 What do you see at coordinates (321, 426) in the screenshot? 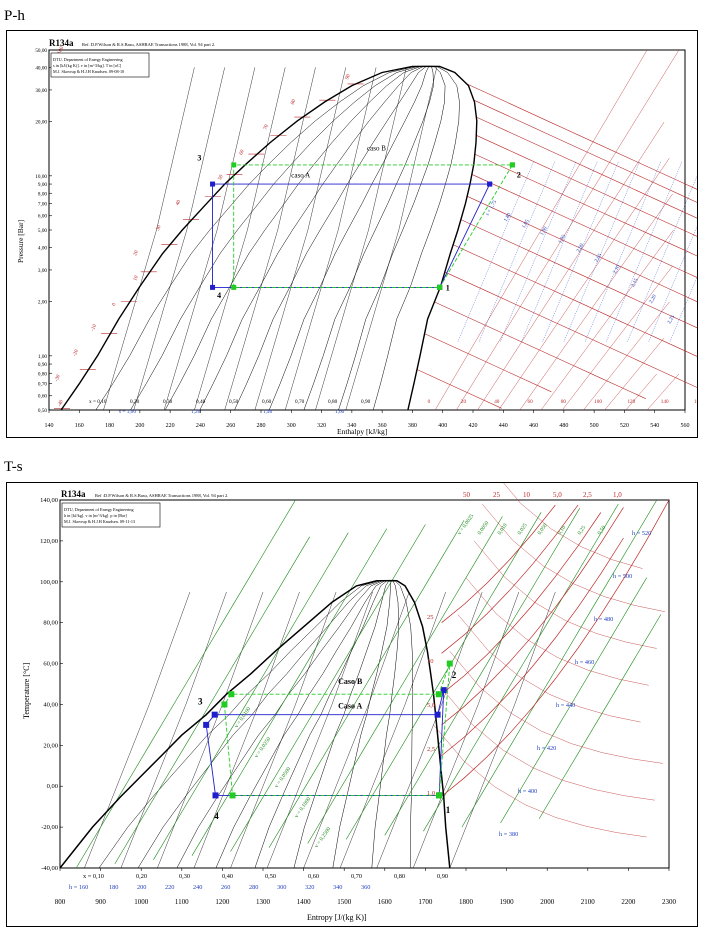
I see `ph-x-tick-label: 320` at bounding box center [321, 426].